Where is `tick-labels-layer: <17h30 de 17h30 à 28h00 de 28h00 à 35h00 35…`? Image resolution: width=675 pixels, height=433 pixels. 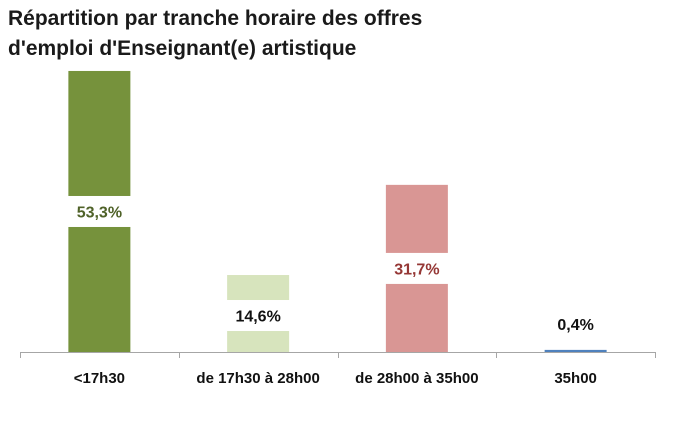
tick-labels-layer: <17h30 de 17h30 à 28h00 de 28h00 à 35h00 35… is located at coordinates (335, 378).